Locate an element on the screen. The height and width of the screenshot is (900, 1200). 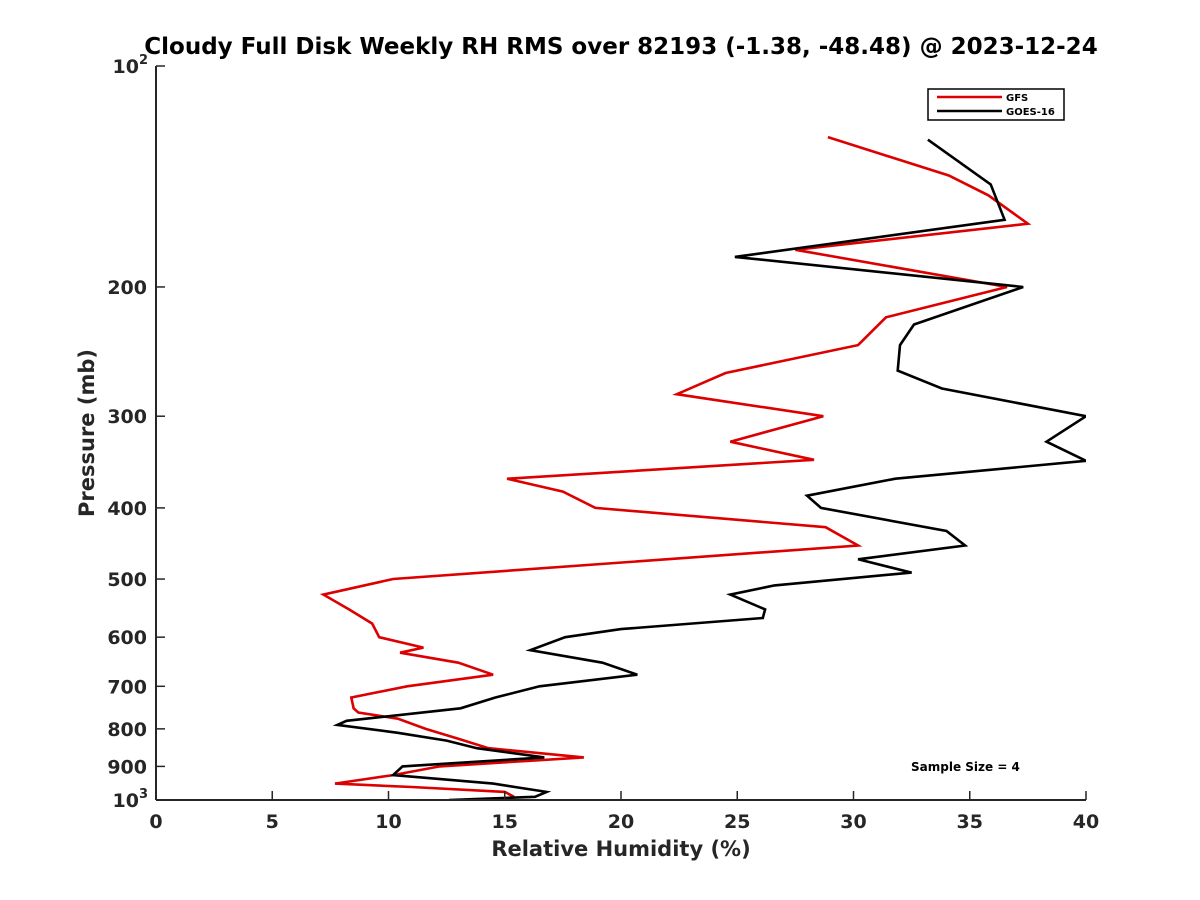
x-tick-label: 40 is located at coordinates (1086, 822).